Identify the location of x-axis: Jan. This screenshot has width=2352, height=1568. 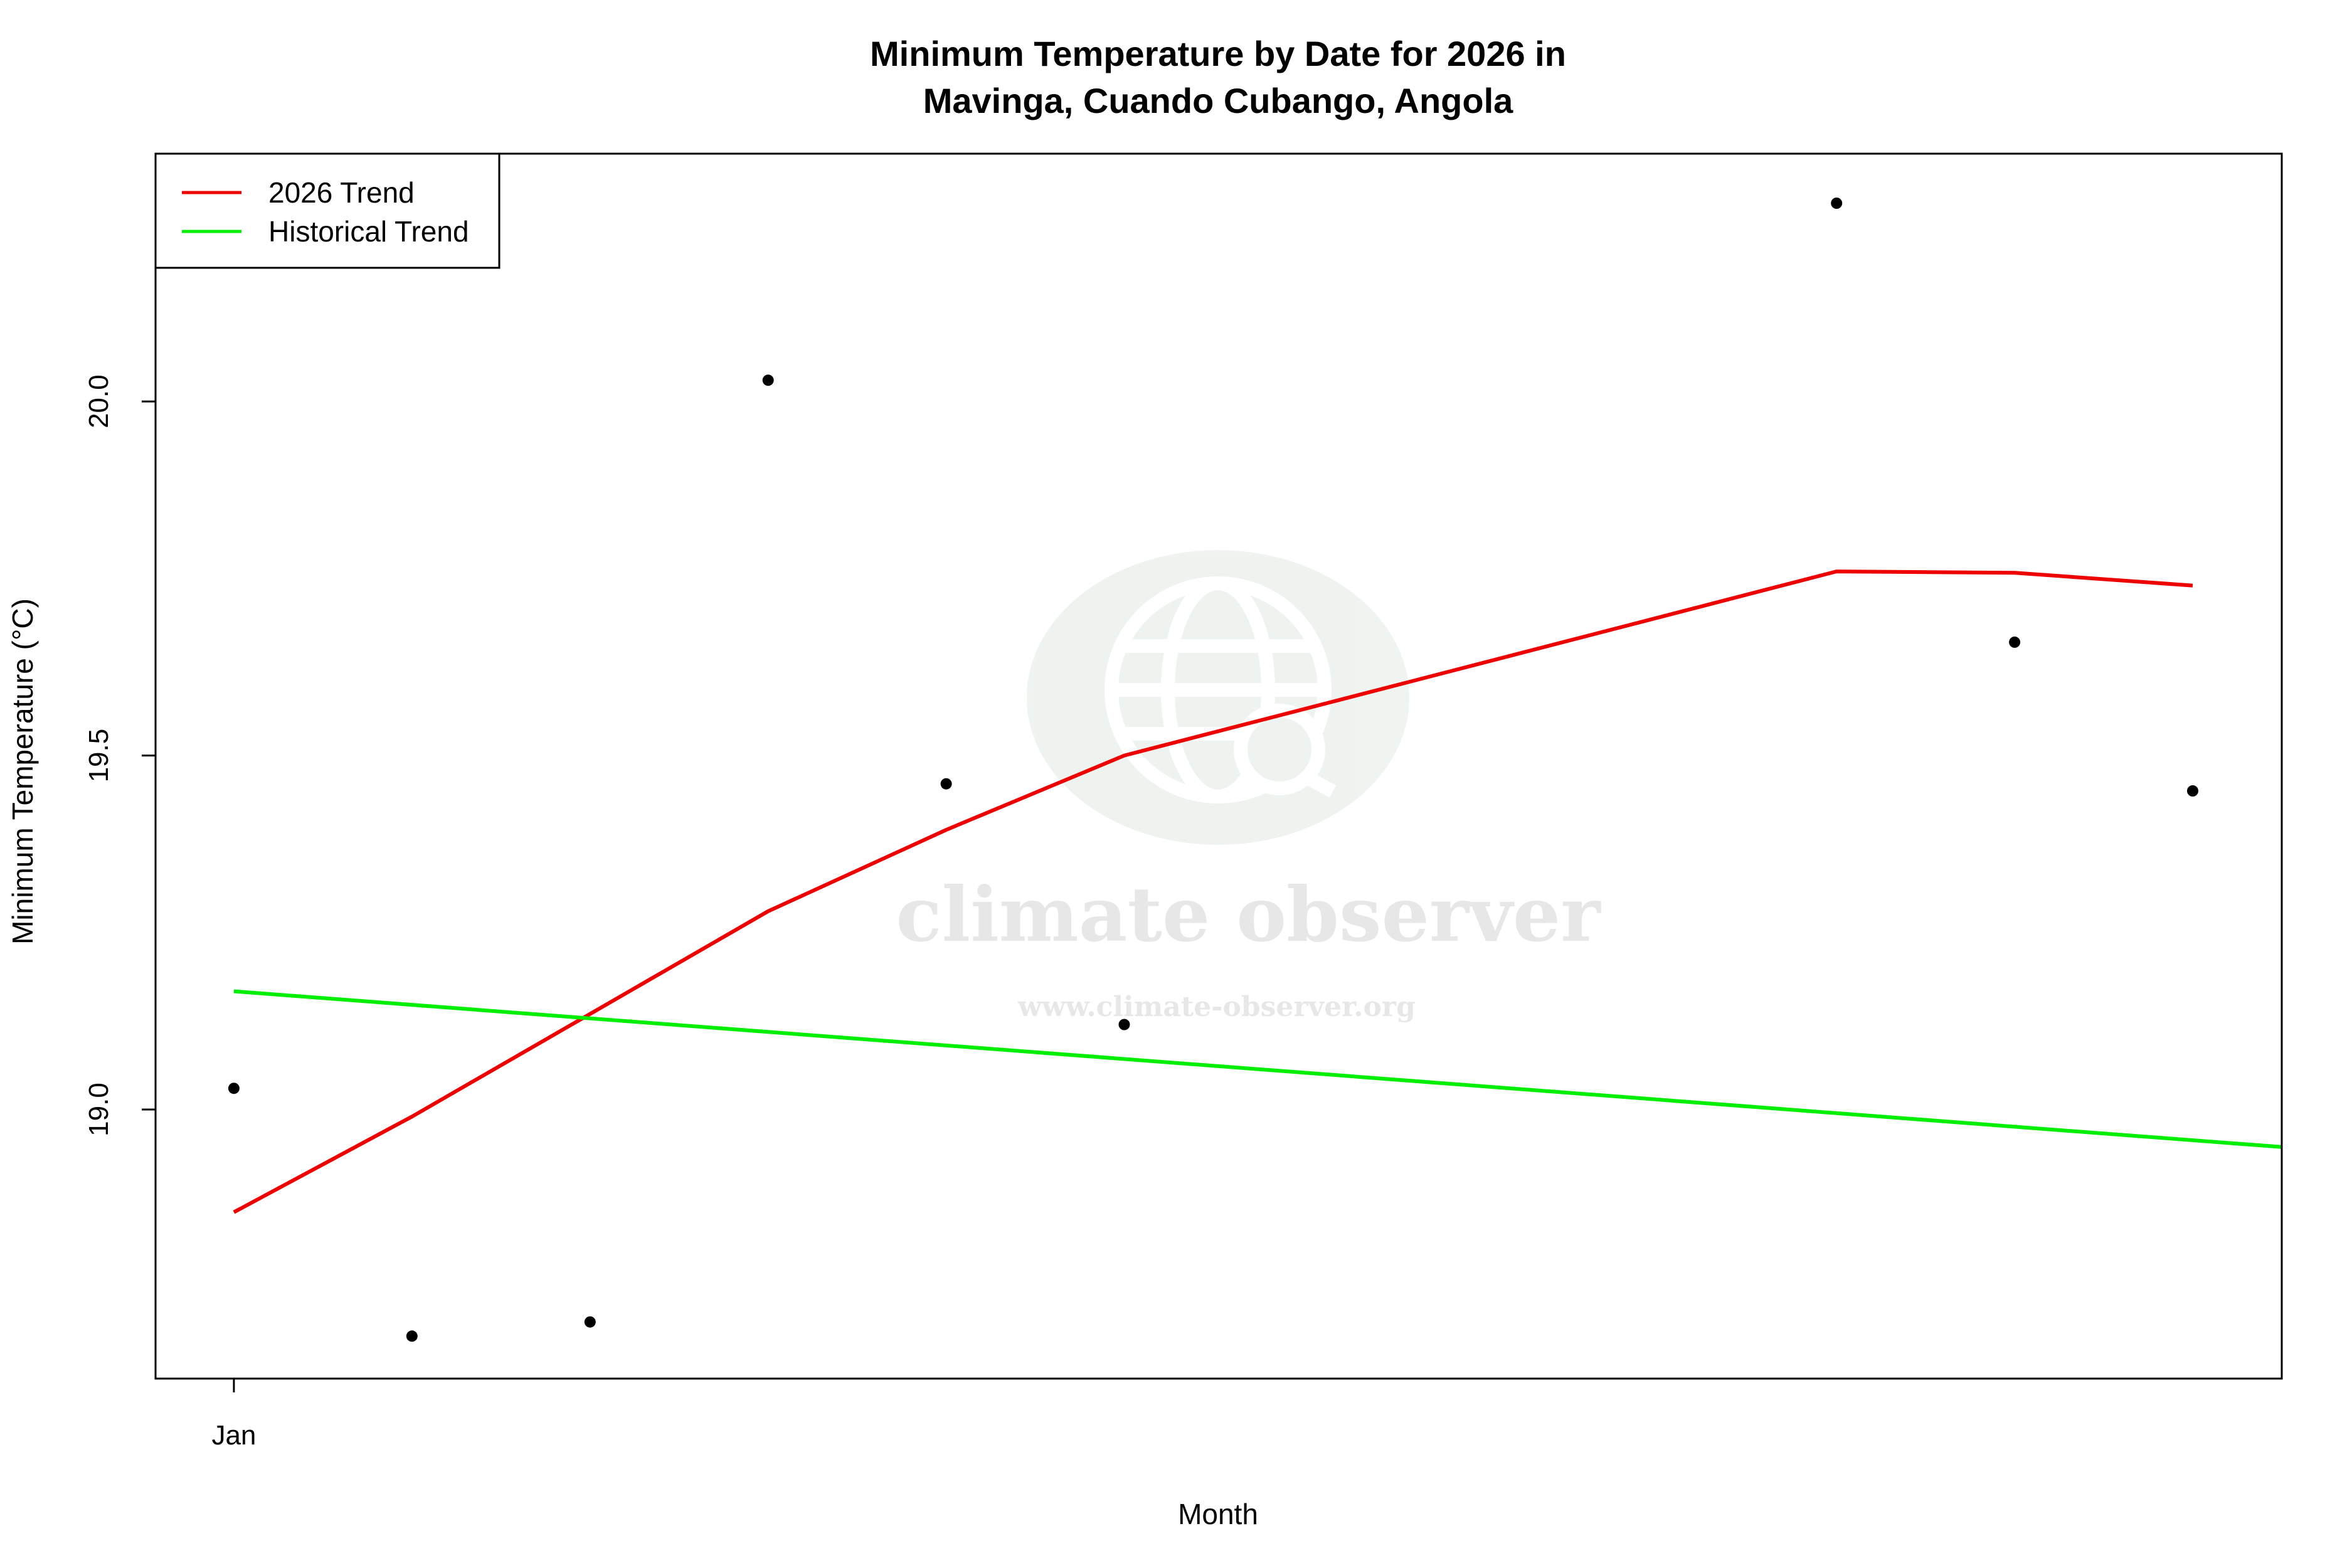
(233, 1415).